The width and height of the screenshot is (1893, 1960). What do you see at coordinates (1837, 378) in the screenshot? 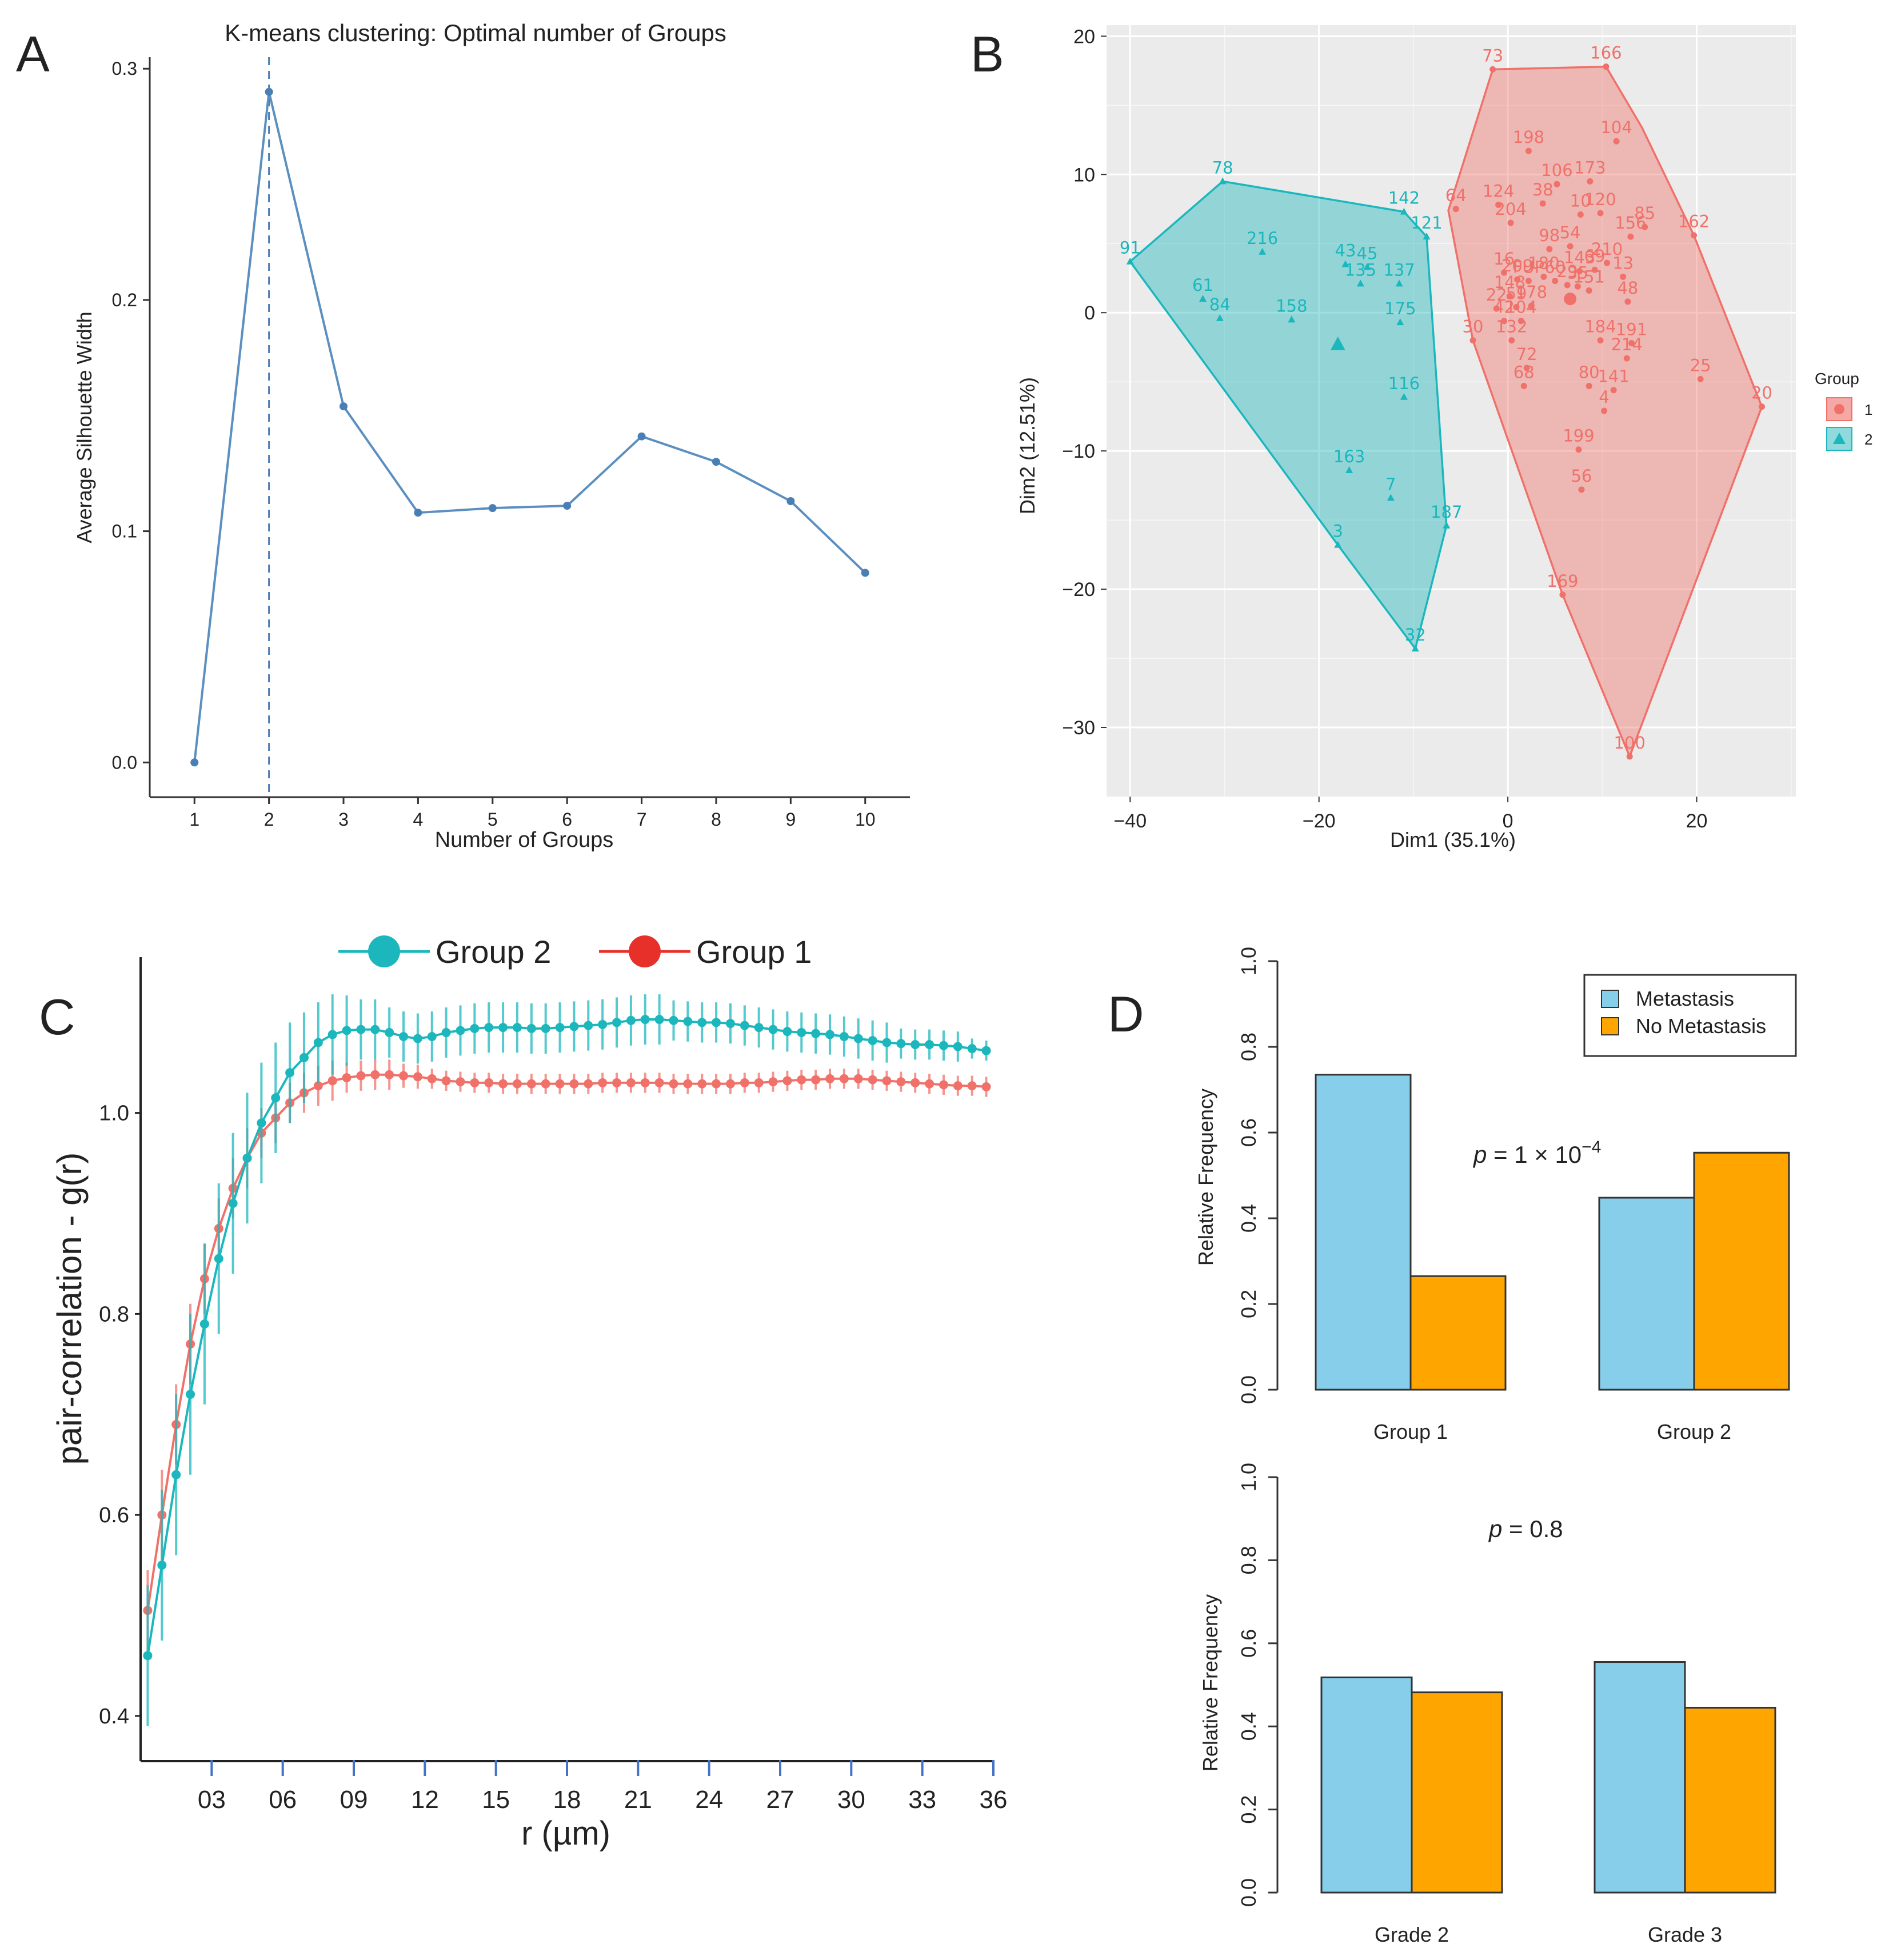
I see `panel-b-legend-title: Group` at bounding box center [1837, 378].